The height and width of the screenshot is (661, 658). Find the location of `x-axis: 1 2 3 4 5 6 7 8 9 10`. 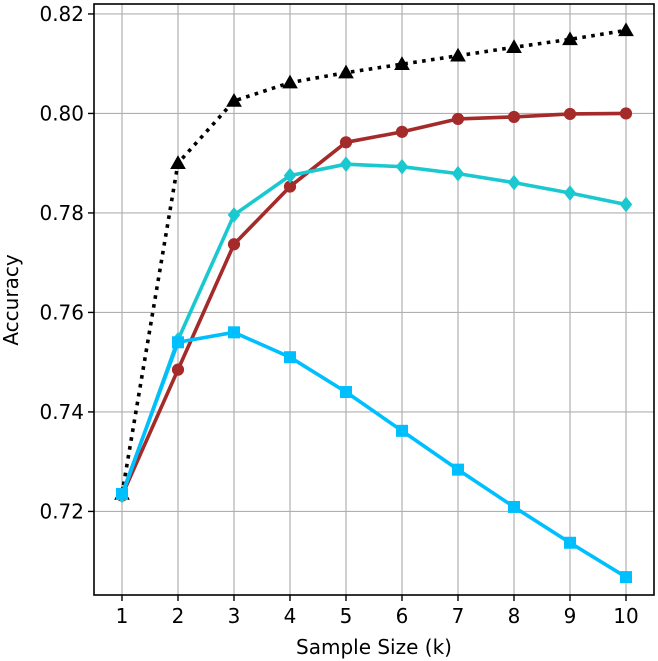

x-axis: 1 2 3 4 5 6 7 8 9 10 is located at coordinates (377, 611).